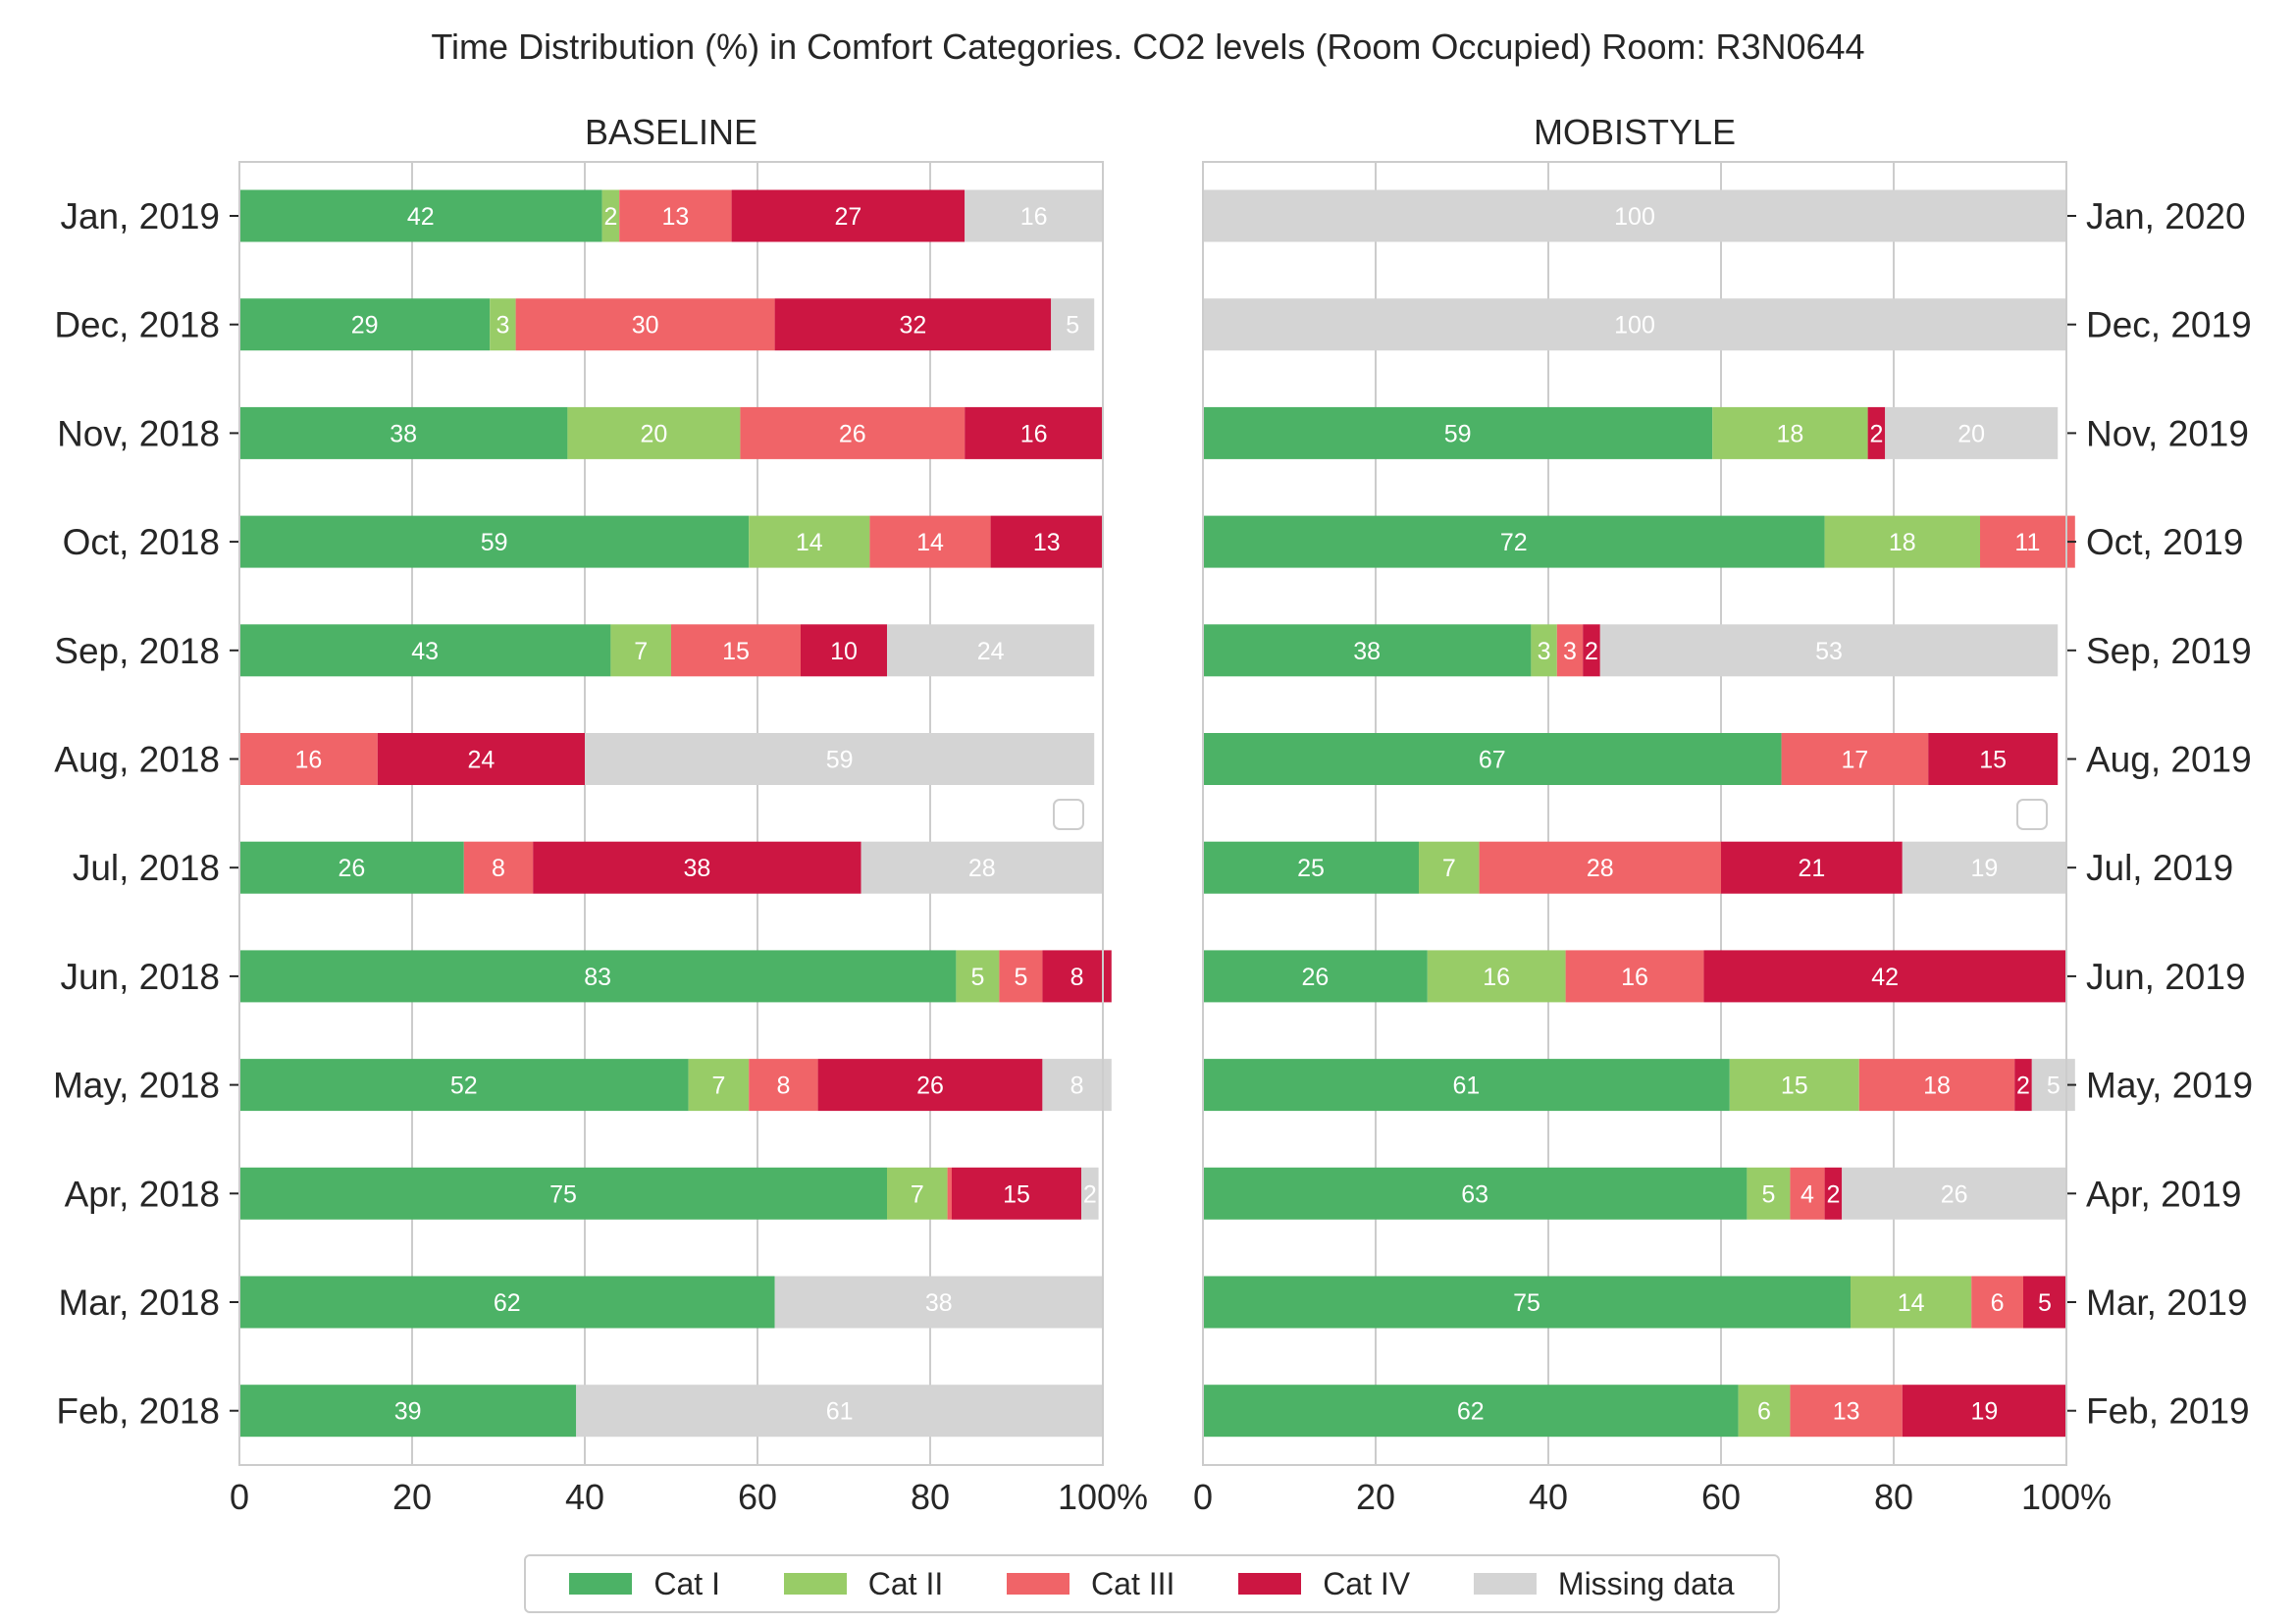  Describe the element at coordinates (2169, 325) in the screenshot. I see `mobistyle-category-label: Dec, 2019` at that location.